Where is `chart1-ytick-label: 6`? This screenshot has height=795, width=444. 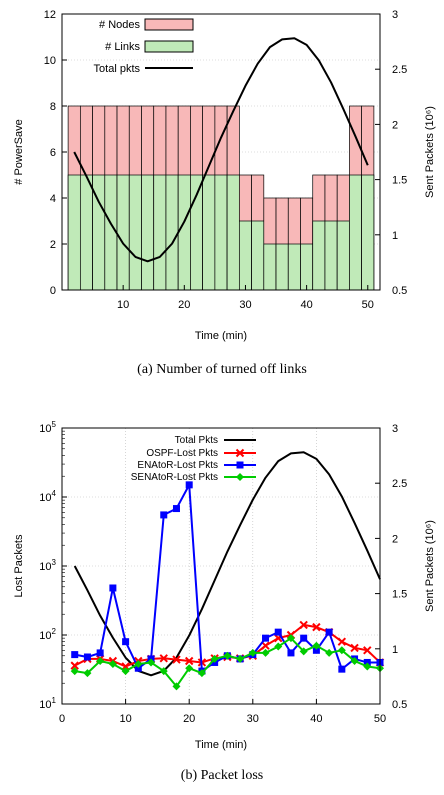
chart1-ytick-label: 6 is located at coordinates (53, 153).